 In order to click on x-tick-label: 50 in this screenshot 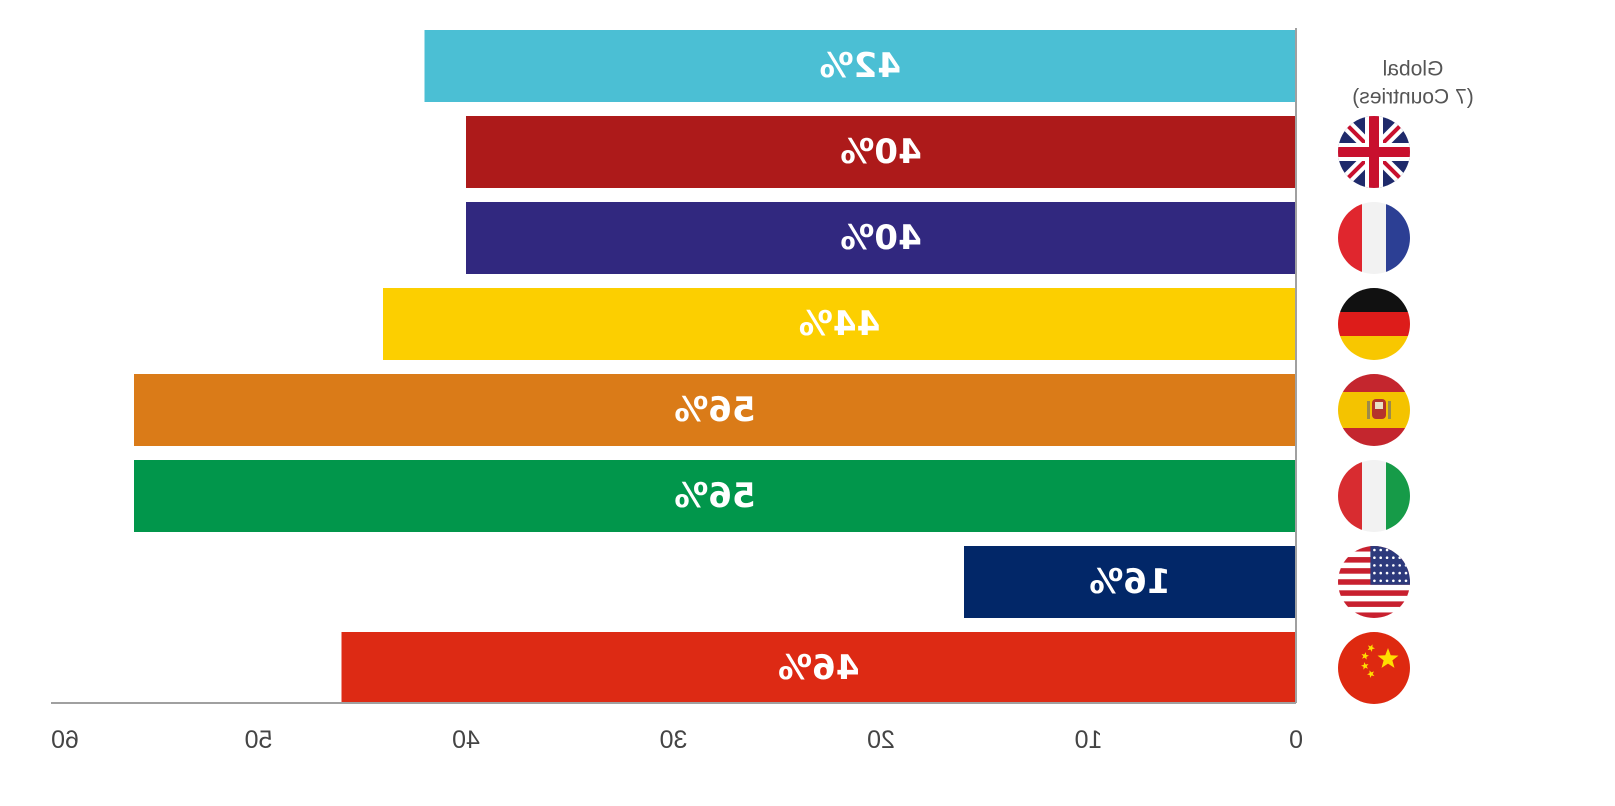, I will do `click(259, 740)`.